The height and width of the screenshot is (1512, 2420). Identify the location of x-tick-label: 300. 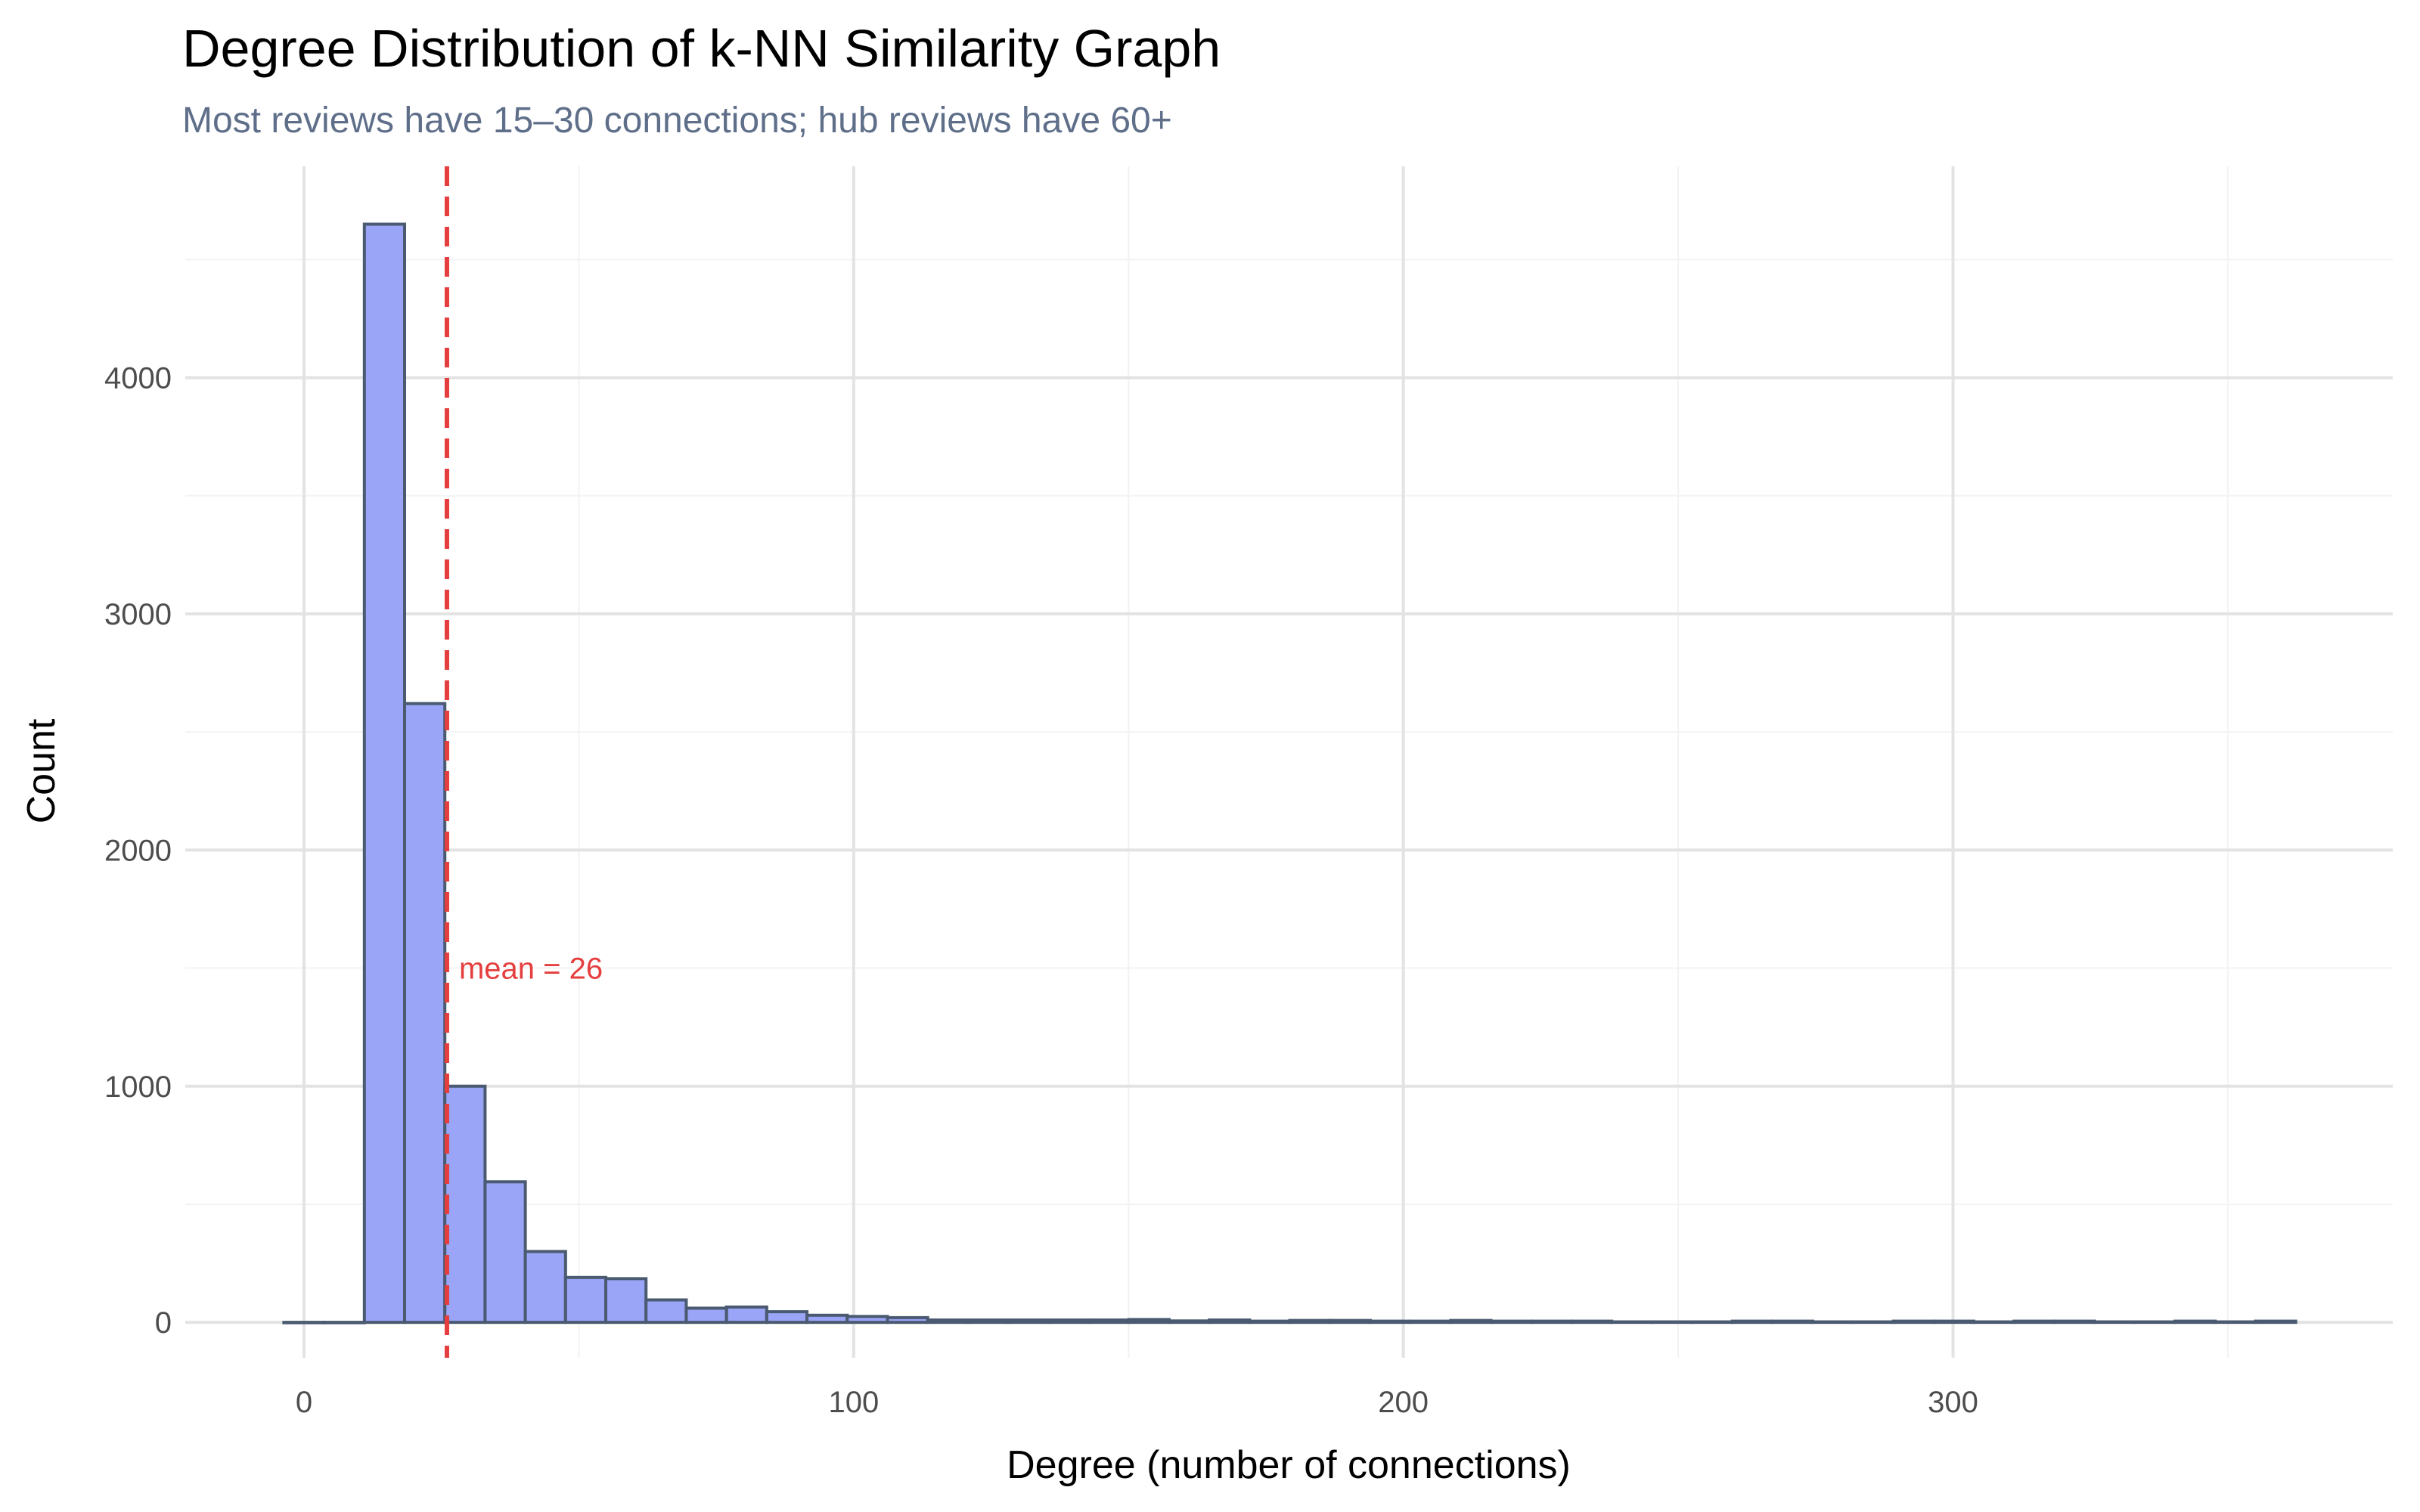
(1953, 1402).